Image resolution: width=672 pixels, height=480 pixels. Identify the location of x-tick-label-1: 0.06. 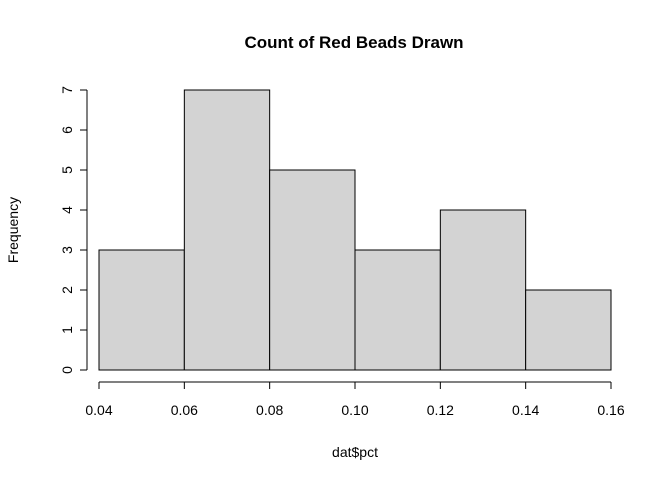
(184, 410).